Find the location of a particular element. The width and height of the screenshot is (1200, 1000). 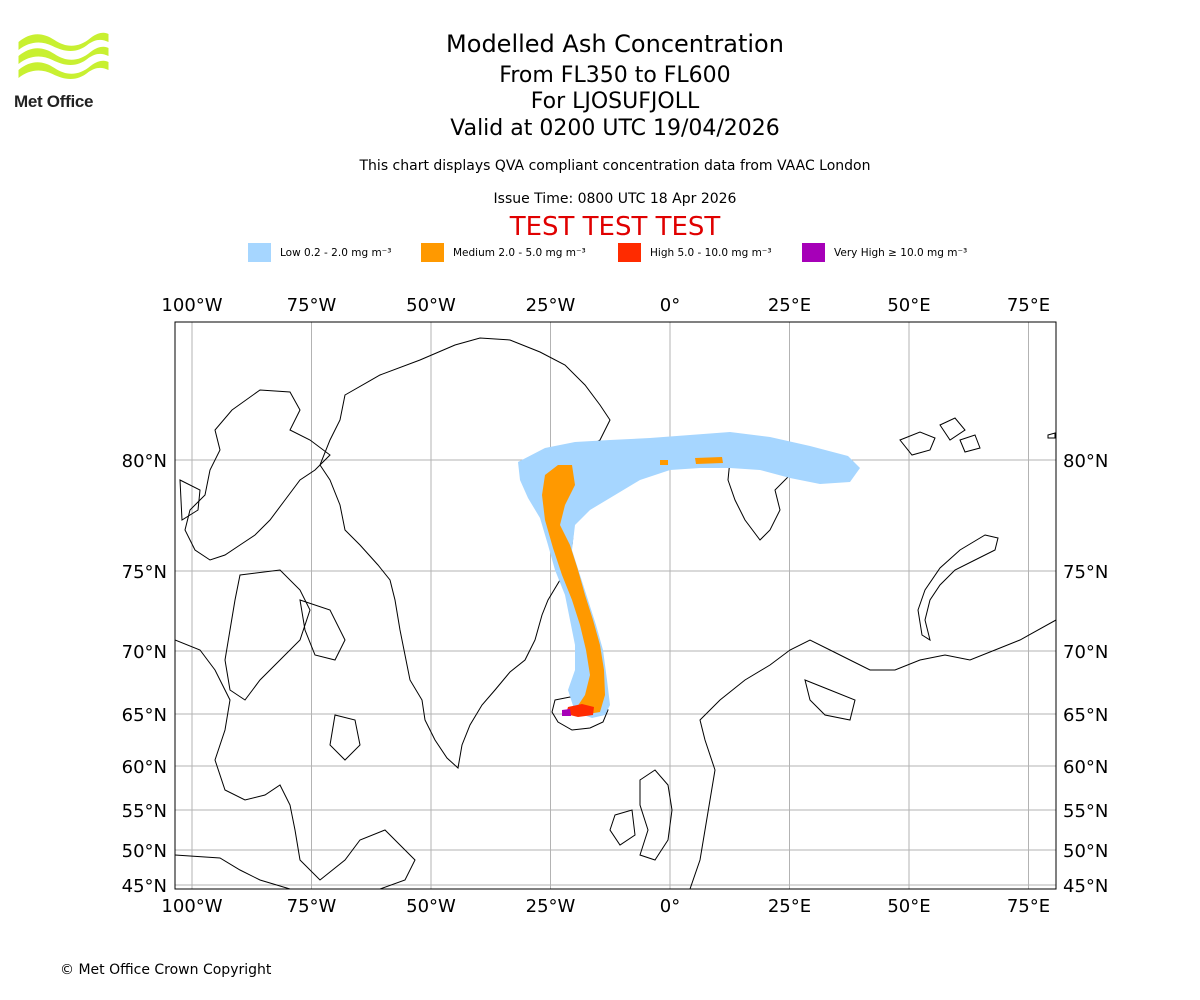

legend-label-high: High 5.0 - 10.0 mg m⁻³ is located at coordinates (711, 252).